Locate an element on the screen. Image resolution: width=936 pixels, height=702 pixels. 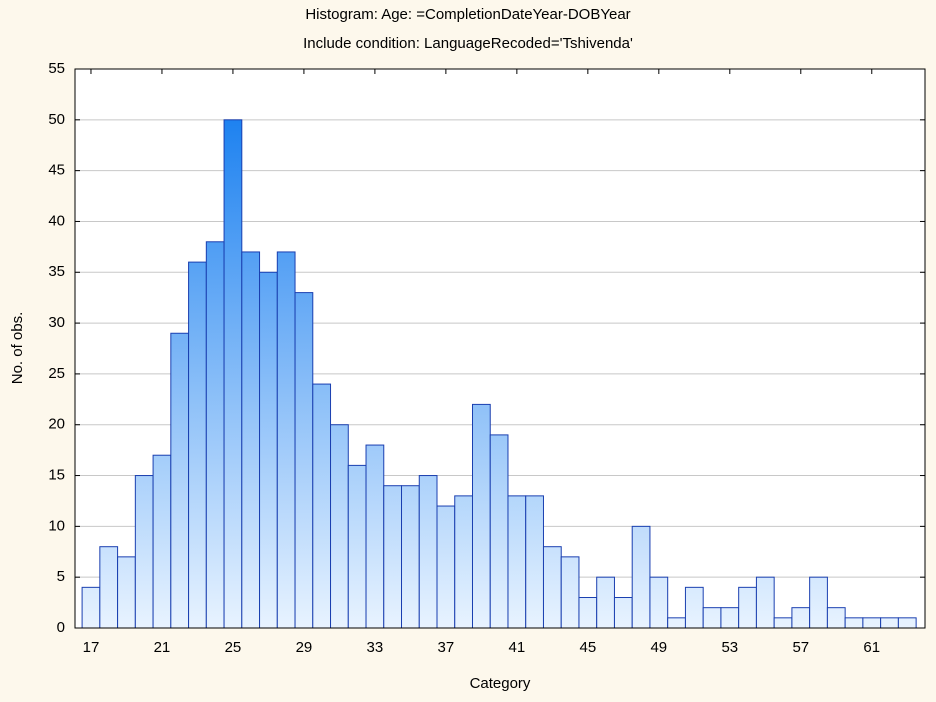
y-tick-label: 30 is located at coordinates (56, 322).